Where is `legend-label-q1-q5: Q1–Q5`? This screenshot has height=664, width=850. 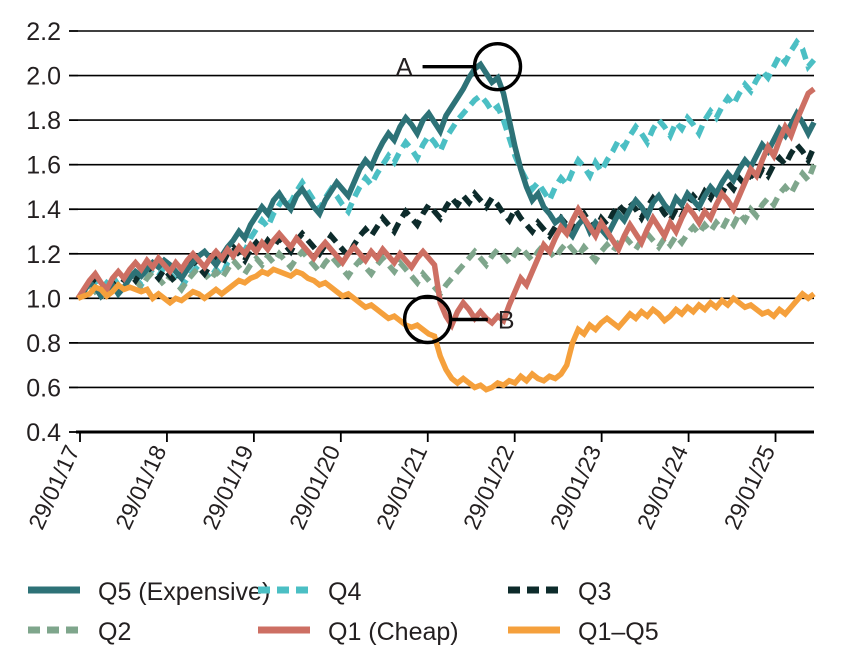 legend-label-q1-q5: Q1–Q5 is located at coordinates (618, 632).